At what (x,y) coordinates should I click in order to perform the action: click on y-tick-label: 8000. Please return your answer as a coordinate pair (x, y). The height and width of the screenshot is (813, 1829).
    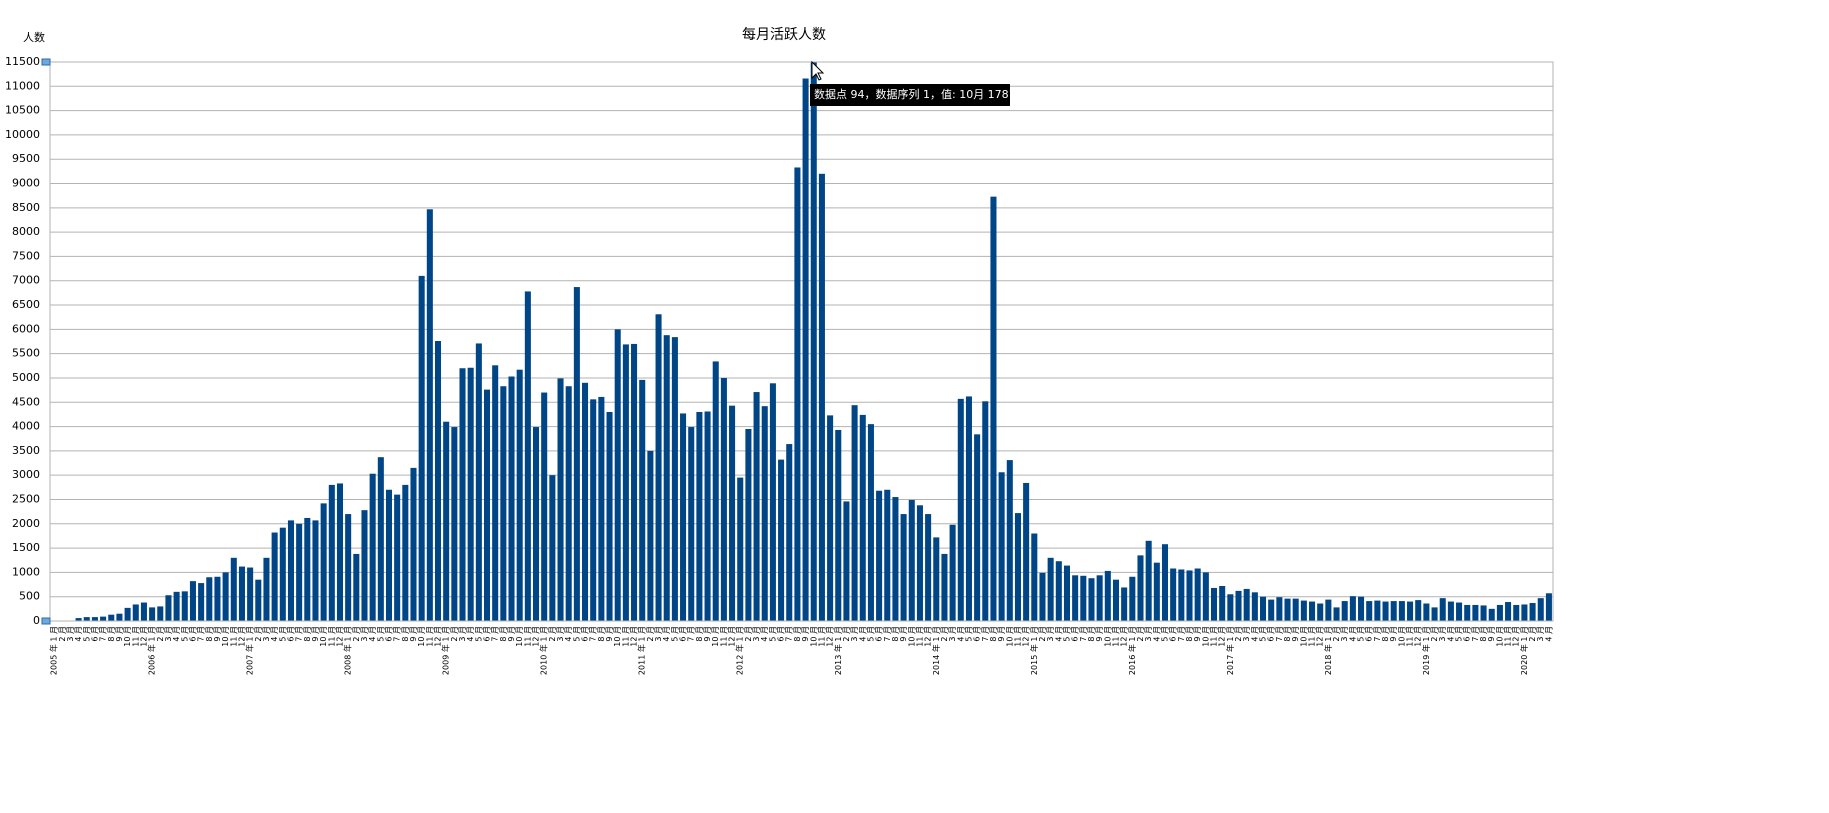
    Looking at the image, I should click on (26, 231).